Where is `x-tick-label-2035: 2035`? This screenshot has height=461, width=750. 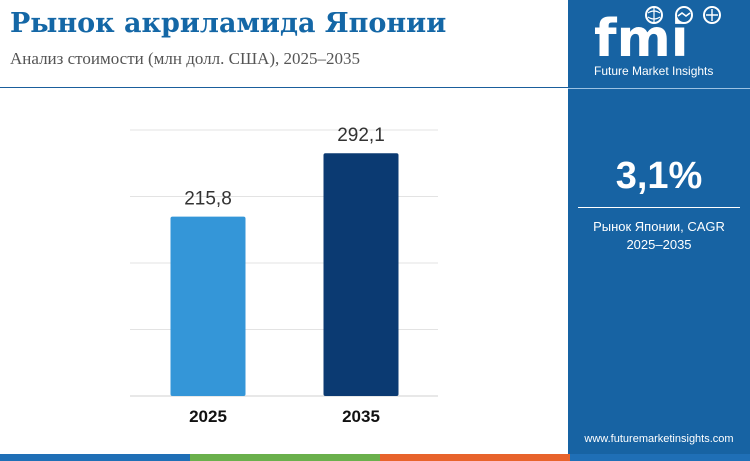 x-tick-label-2035: 2035 is located at coordinates (361, 416).